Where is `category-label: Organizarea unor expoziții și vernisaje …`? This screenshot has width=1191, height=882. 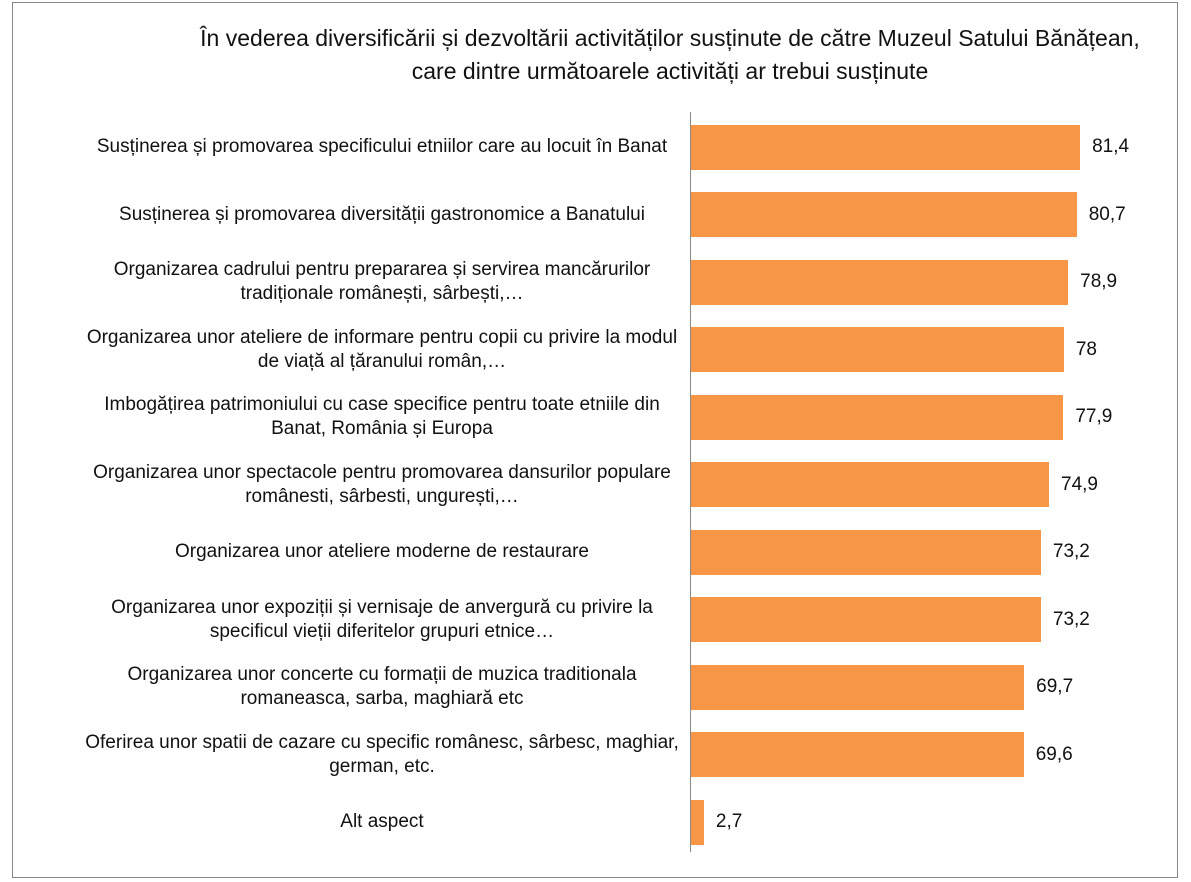
category-label: Organizarea unor expoziții și vernisaje … is located at coordinates (382, 619).